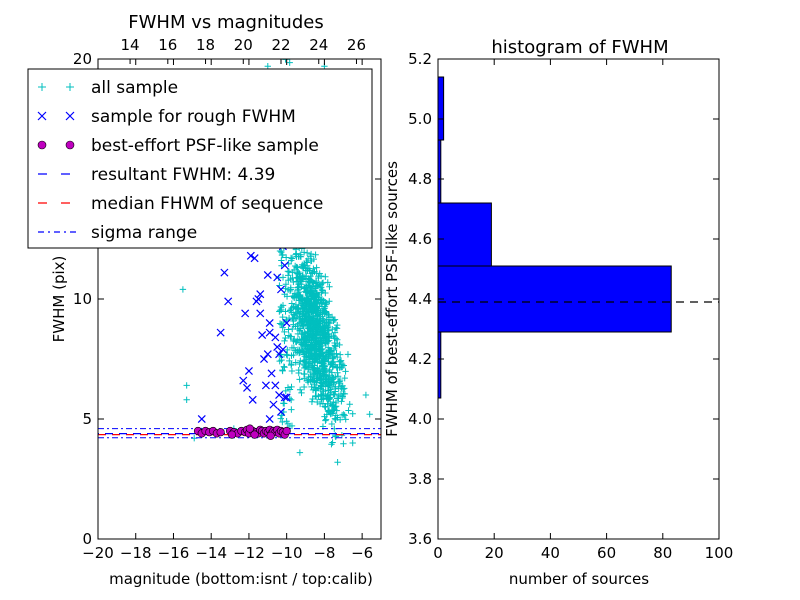  I want to click on legend-label: median FHWM of sequence, so click(207, 204).